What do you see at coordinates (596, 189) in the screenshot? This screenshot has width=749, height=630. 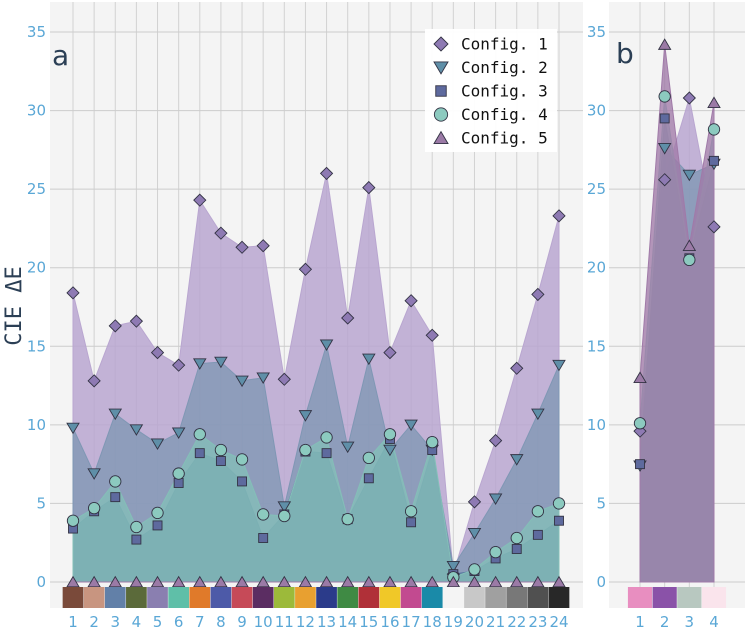 I see `y-tick-label: 25` at bounding box center [596, 189].